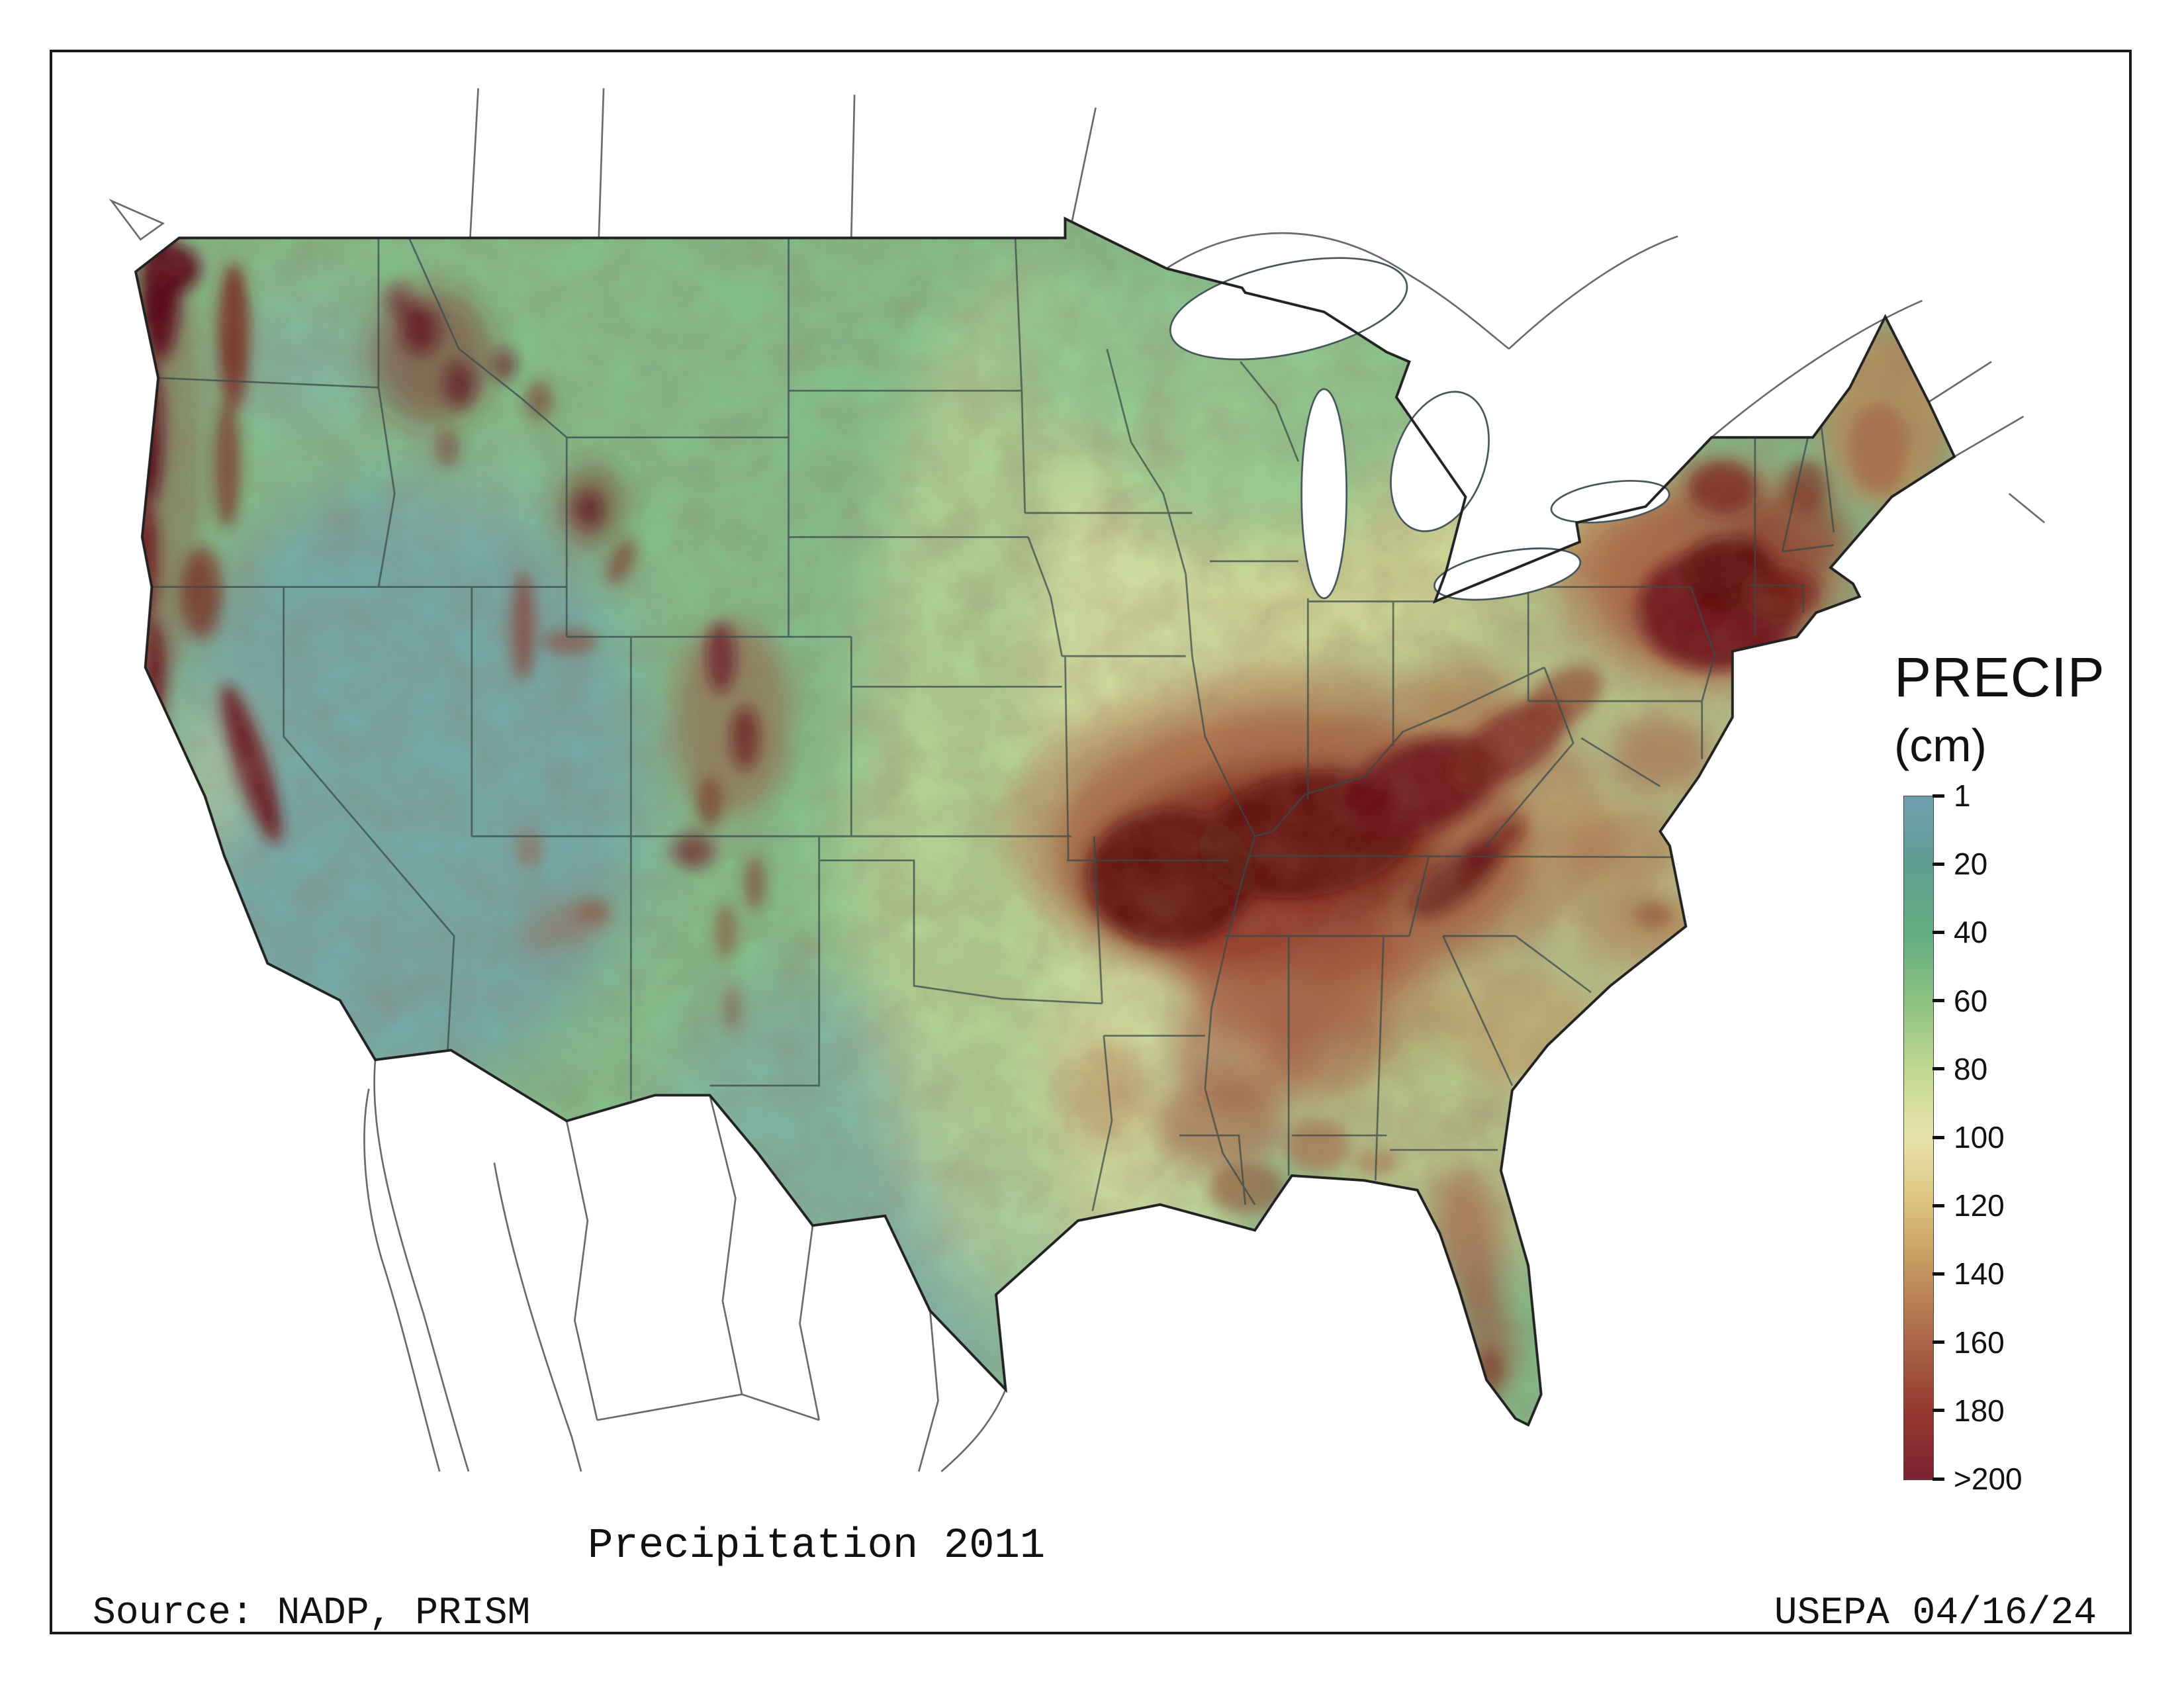  I want to click on mexico-border-lines, so click(685, 1266).